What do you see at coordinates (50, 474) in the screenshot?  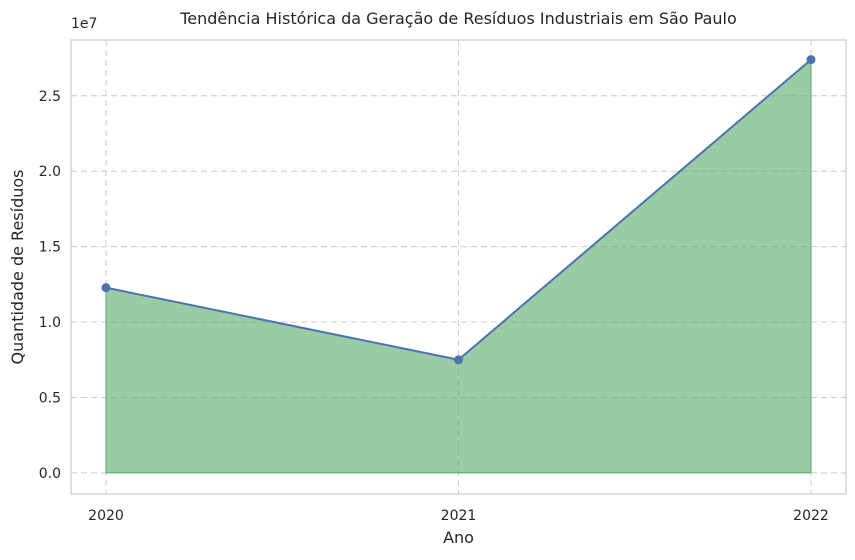 I see `y-tick-label: 0.0` at bounding box center [50, 474].